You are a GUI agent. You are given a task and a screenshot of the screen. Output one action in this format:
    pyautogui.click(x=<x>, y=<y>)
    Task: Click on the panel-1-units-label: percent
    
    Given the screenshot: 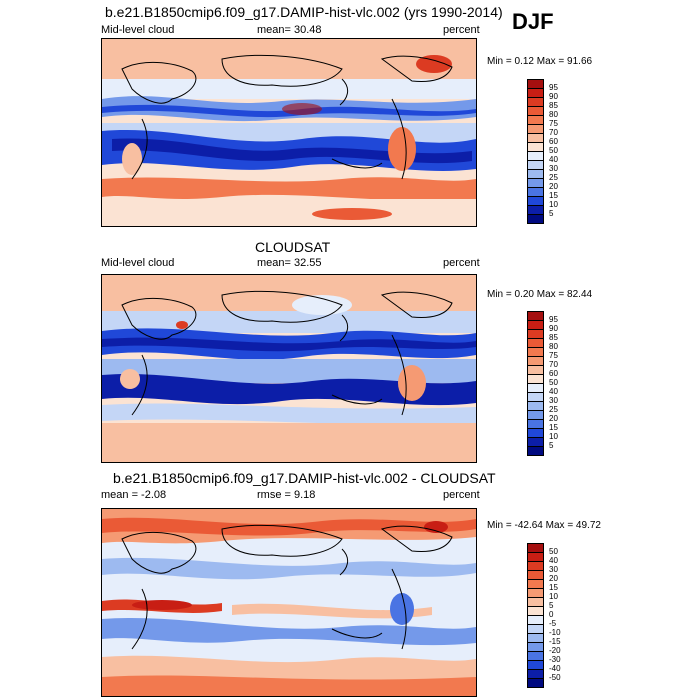 What is the action you would take?
    pyautogui.click(x=461, y=30)
    